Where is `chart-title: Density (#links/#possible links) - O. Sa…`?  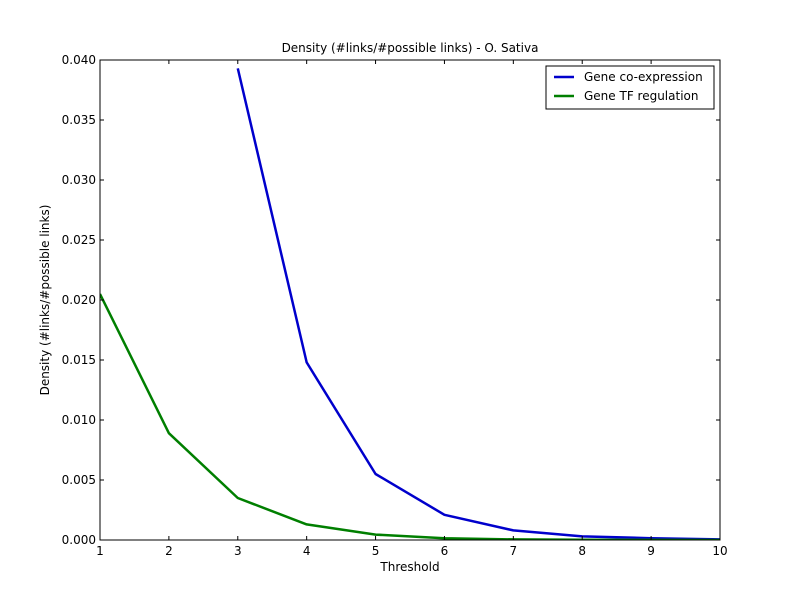
chart-title: Density (#links/#possible links) - O. Sa… is located at coordinates (410, 48).